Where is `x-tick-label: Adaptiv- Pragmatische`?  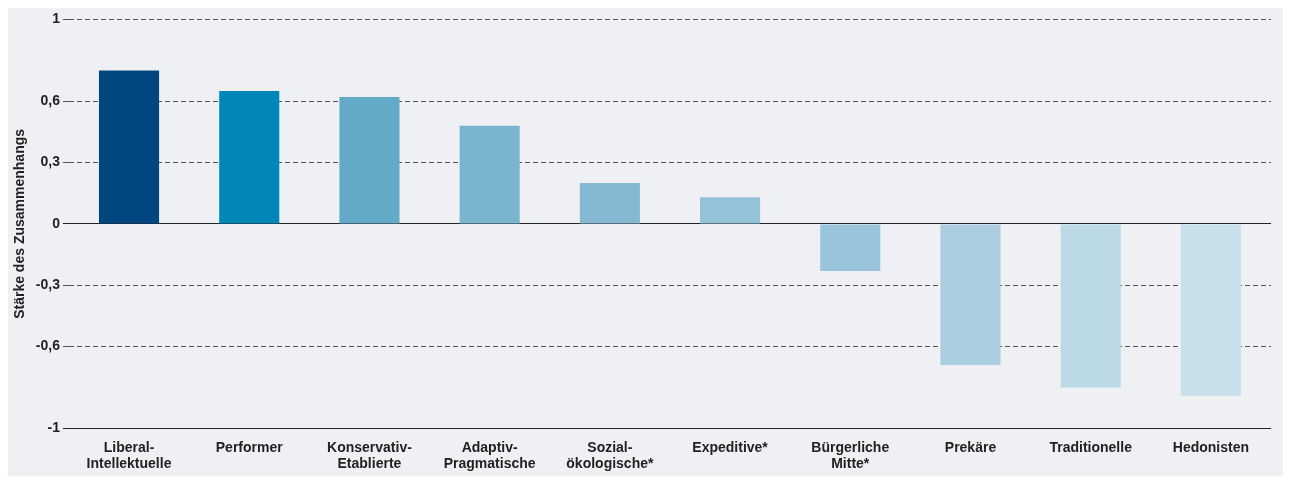 x-tick-label: Adaptiv- Pragmatische is located at coordinates (489, 455).